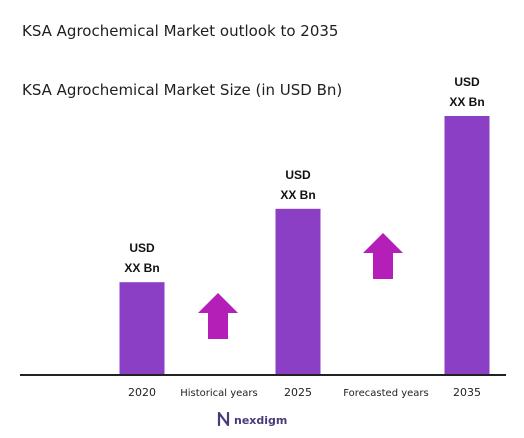  I want to click on bar-2020, so click(142, 328).